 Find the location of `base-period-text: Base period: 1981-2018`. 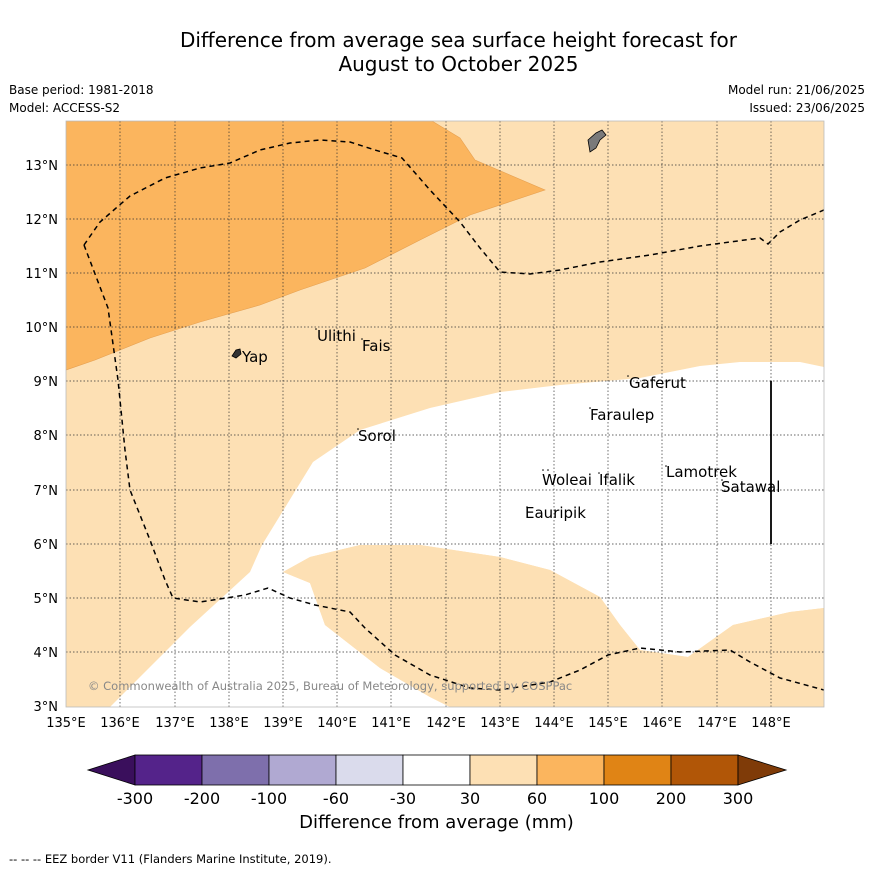

base-period-text: Base period: 1981-2018 is located at coordinates (81, 90).